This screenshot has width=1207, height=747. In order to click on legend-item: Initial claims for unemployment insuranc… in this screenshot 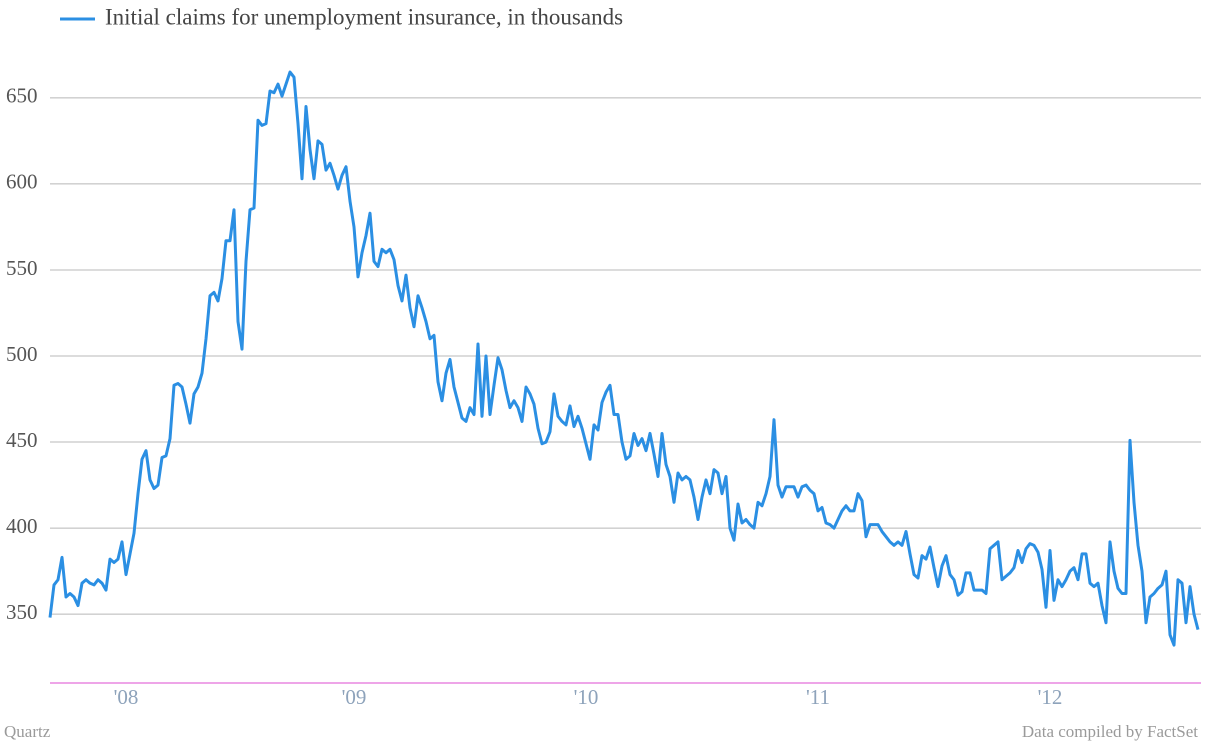, I will do `click(341, 16)`.